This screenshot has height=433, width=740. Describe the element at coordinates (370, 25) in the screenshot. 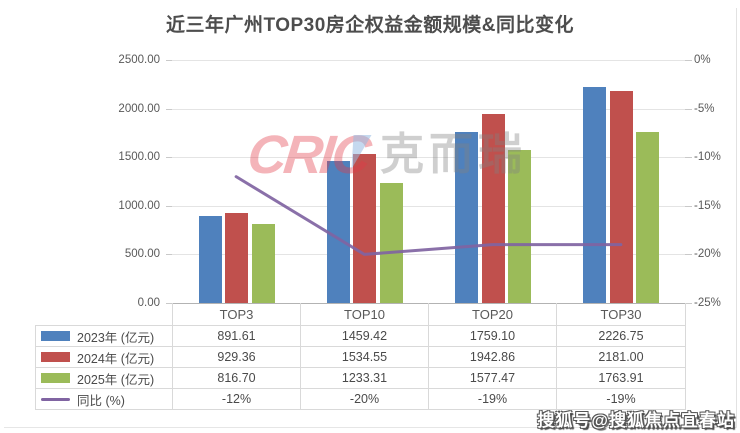

I see `chart-title: 近三年广州TOP30房企权益金额规模&同比变化` at that location.